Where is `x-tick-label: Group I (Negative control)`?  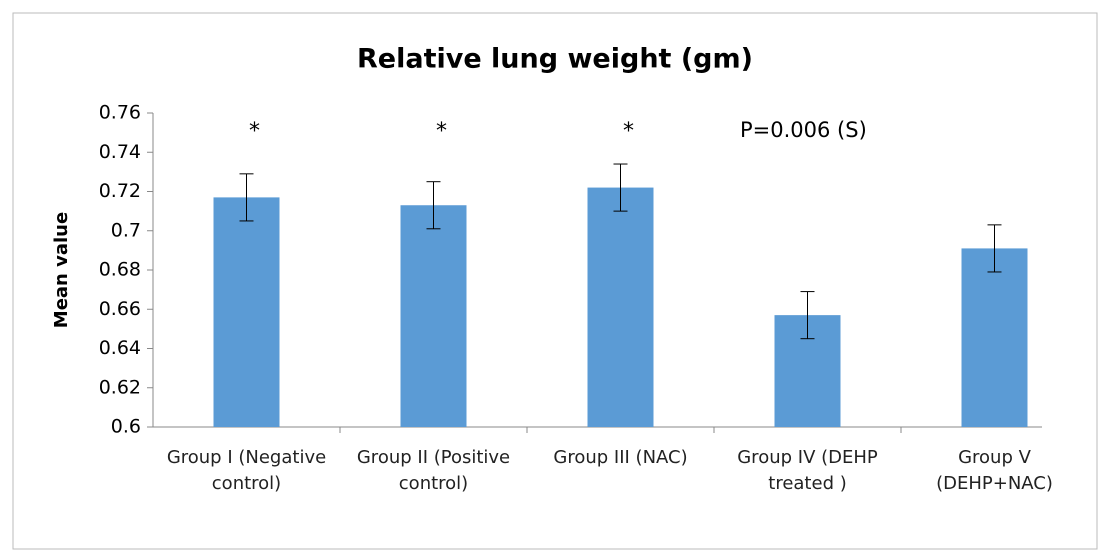
x-tick-label: Group I (Negative control) is located at coordinates (246, 470).